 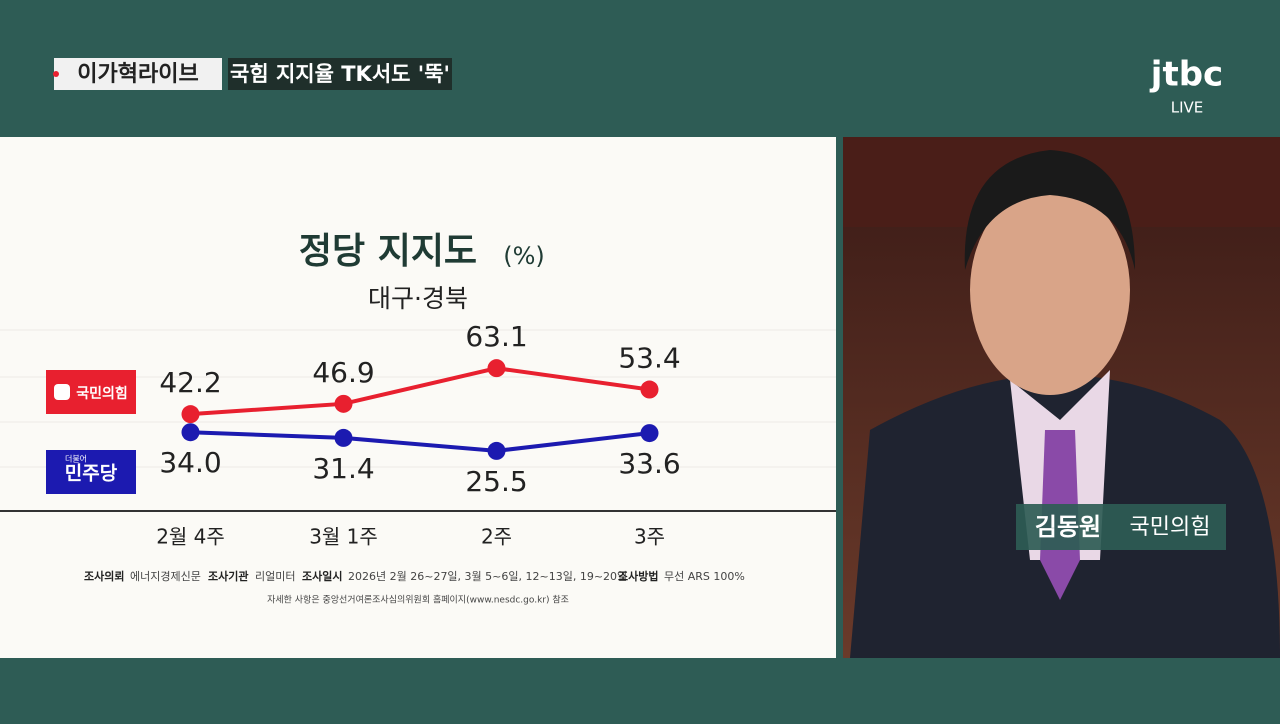 What do you see at coordinates (496, 481) in the screenshot?
I see `value-label: 25.5` at bounding box center [496, 481].